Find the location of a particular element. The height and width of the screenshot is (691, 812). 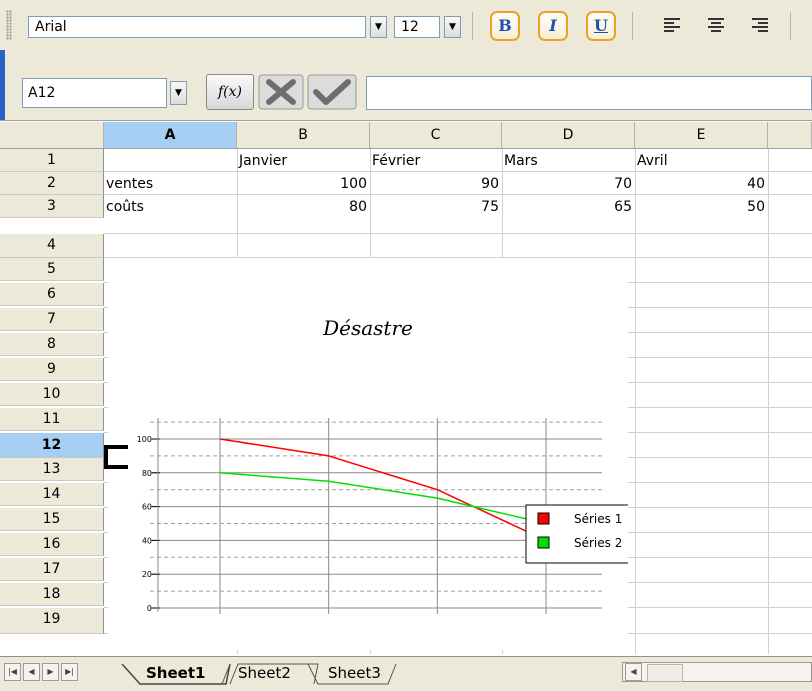

chart-title: Désastre is located at coordinates (368, 328).